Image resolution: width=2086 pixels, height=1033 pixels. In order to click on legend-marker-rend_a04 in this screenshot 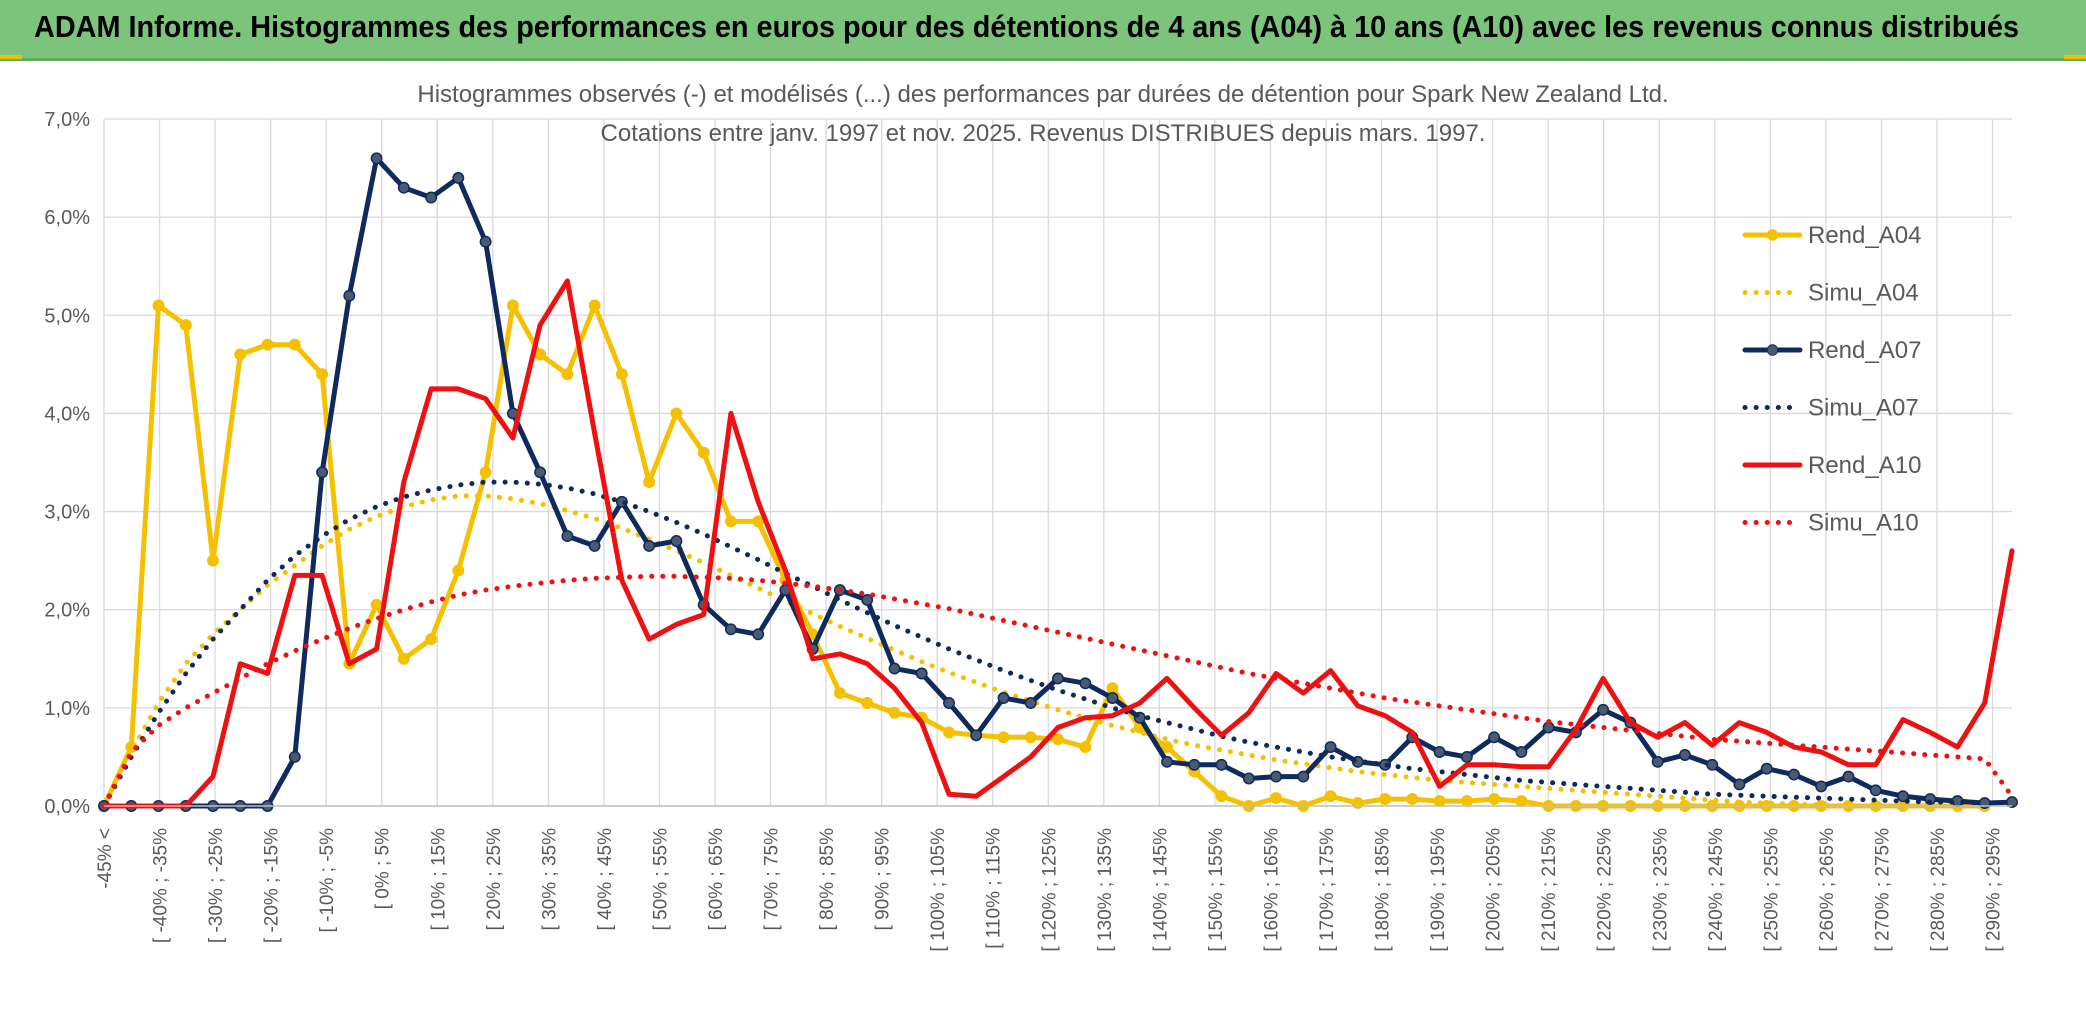, I will do `click(1772, 235)`.